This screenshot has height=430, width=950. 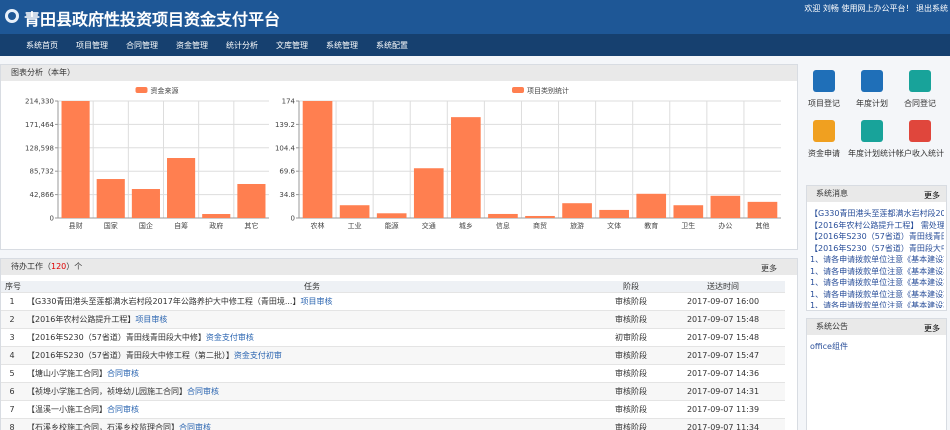 I want to click on shortcut-label: 项目登记, so click(x=824, y=103).